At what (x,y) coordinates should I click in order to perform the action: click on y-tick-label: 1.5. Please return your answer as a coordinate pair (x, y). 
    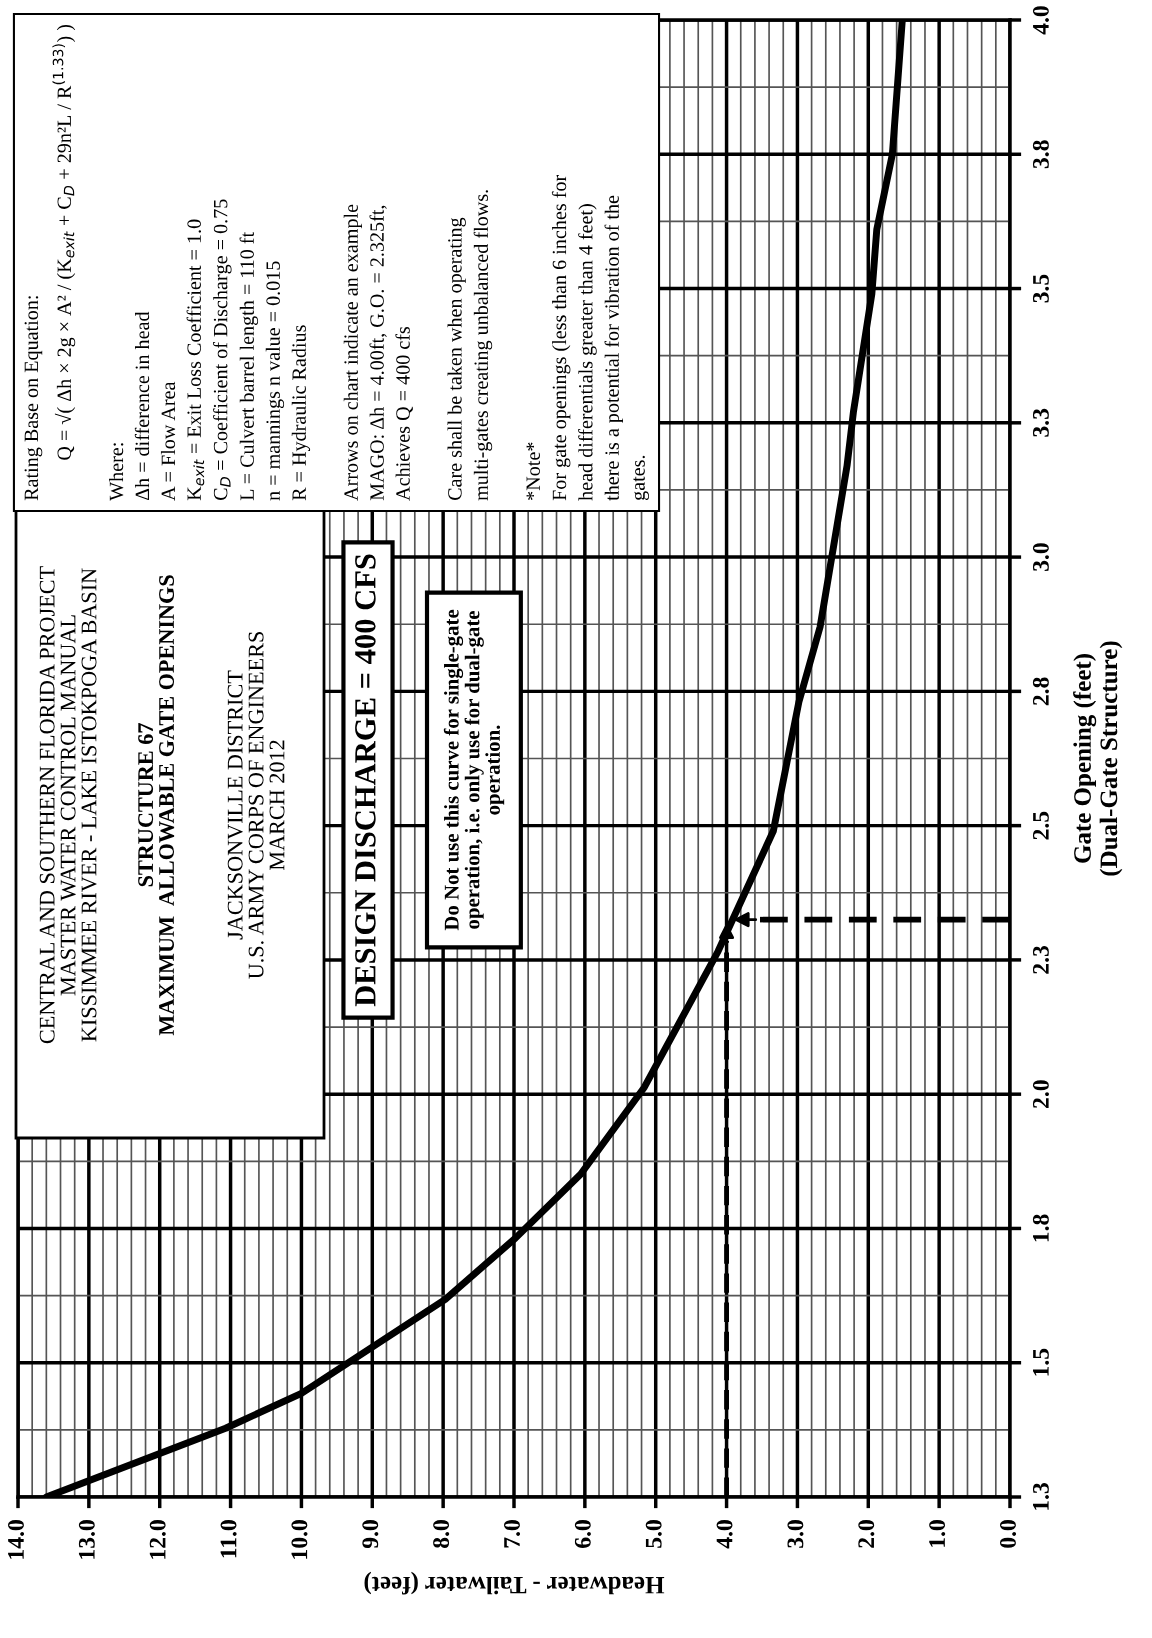
    Looking at the image, I should click on (1041, 1362).